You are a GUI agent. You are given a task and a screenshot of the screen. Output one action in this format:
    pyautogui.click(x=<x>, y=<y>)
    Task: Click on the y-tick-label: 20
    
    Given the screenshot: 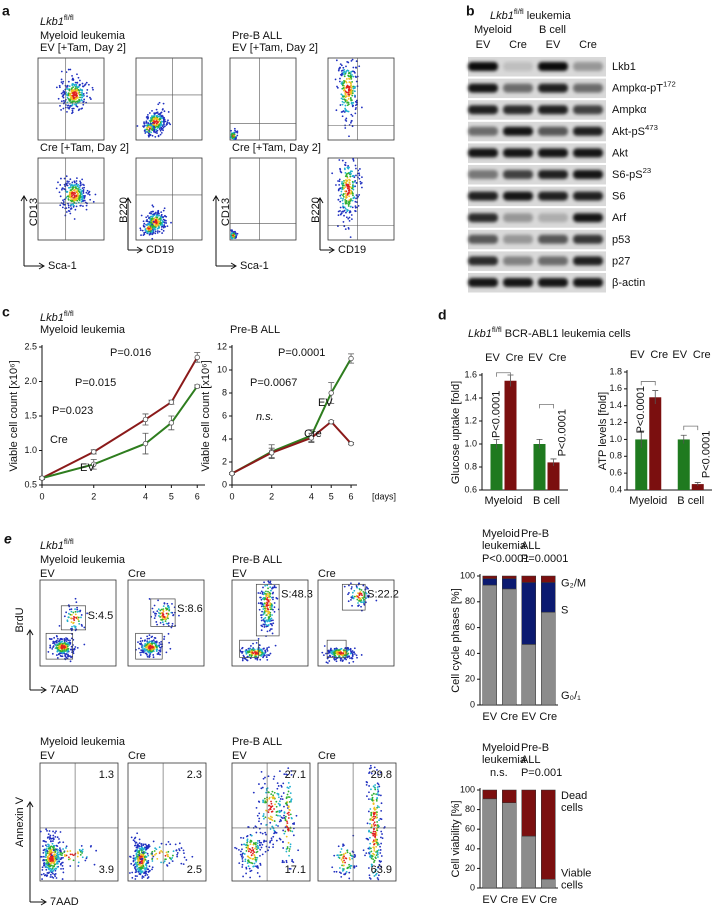 What is the action you would take?
    pyautogui.click(x=470, y=868)
    